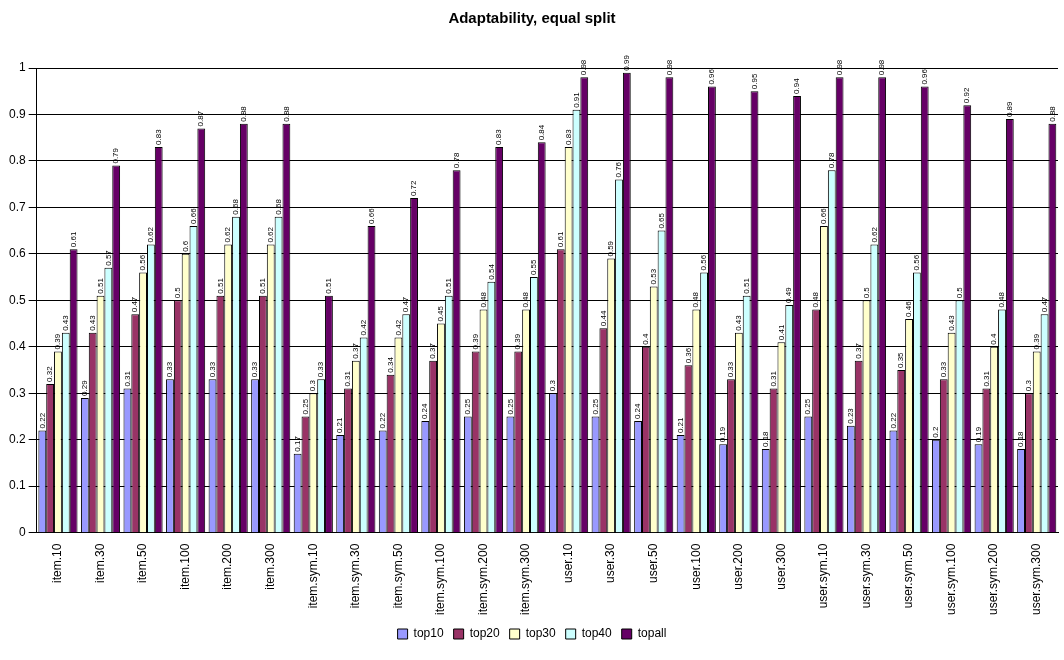 The image size is (1064, 660). What do you see at coordinates (185, 246) in the screenshot?
I see `data-label: 0.6` at bounding box center [185, 246].